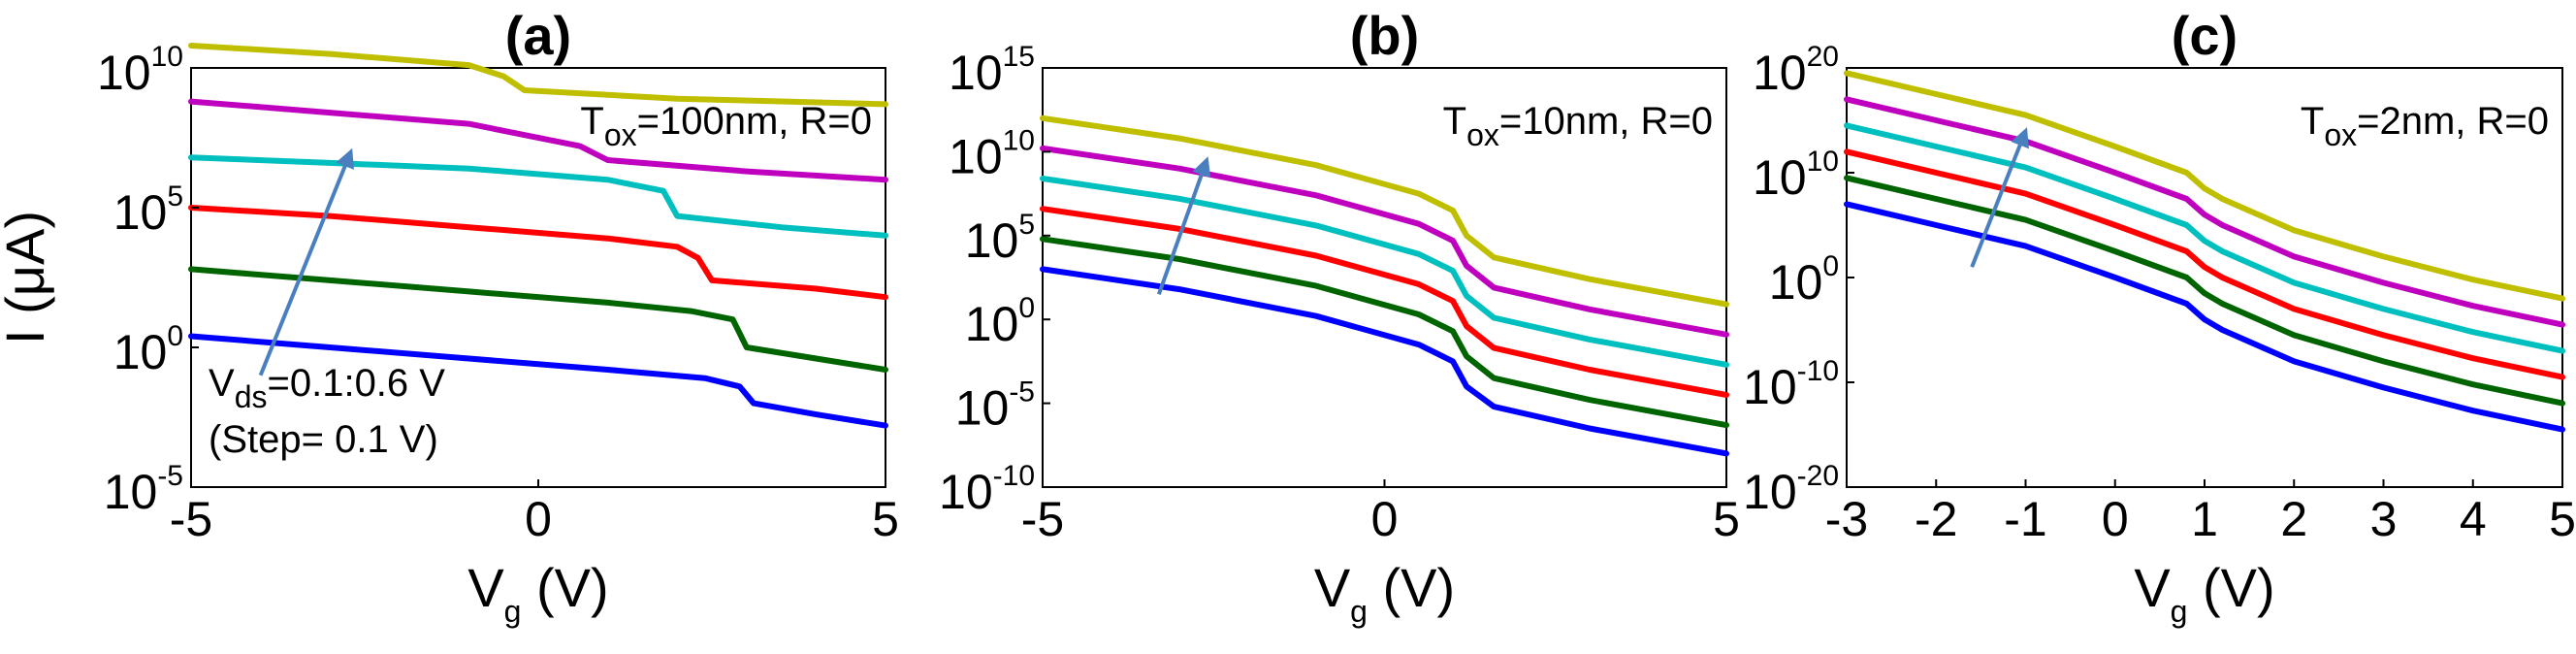 This screenshot has height=654, width=2576. What do you see at coordinates (2205, 35) in the screenshot?
I see `chart-title: (c)` at bounding box center [2205, 35].